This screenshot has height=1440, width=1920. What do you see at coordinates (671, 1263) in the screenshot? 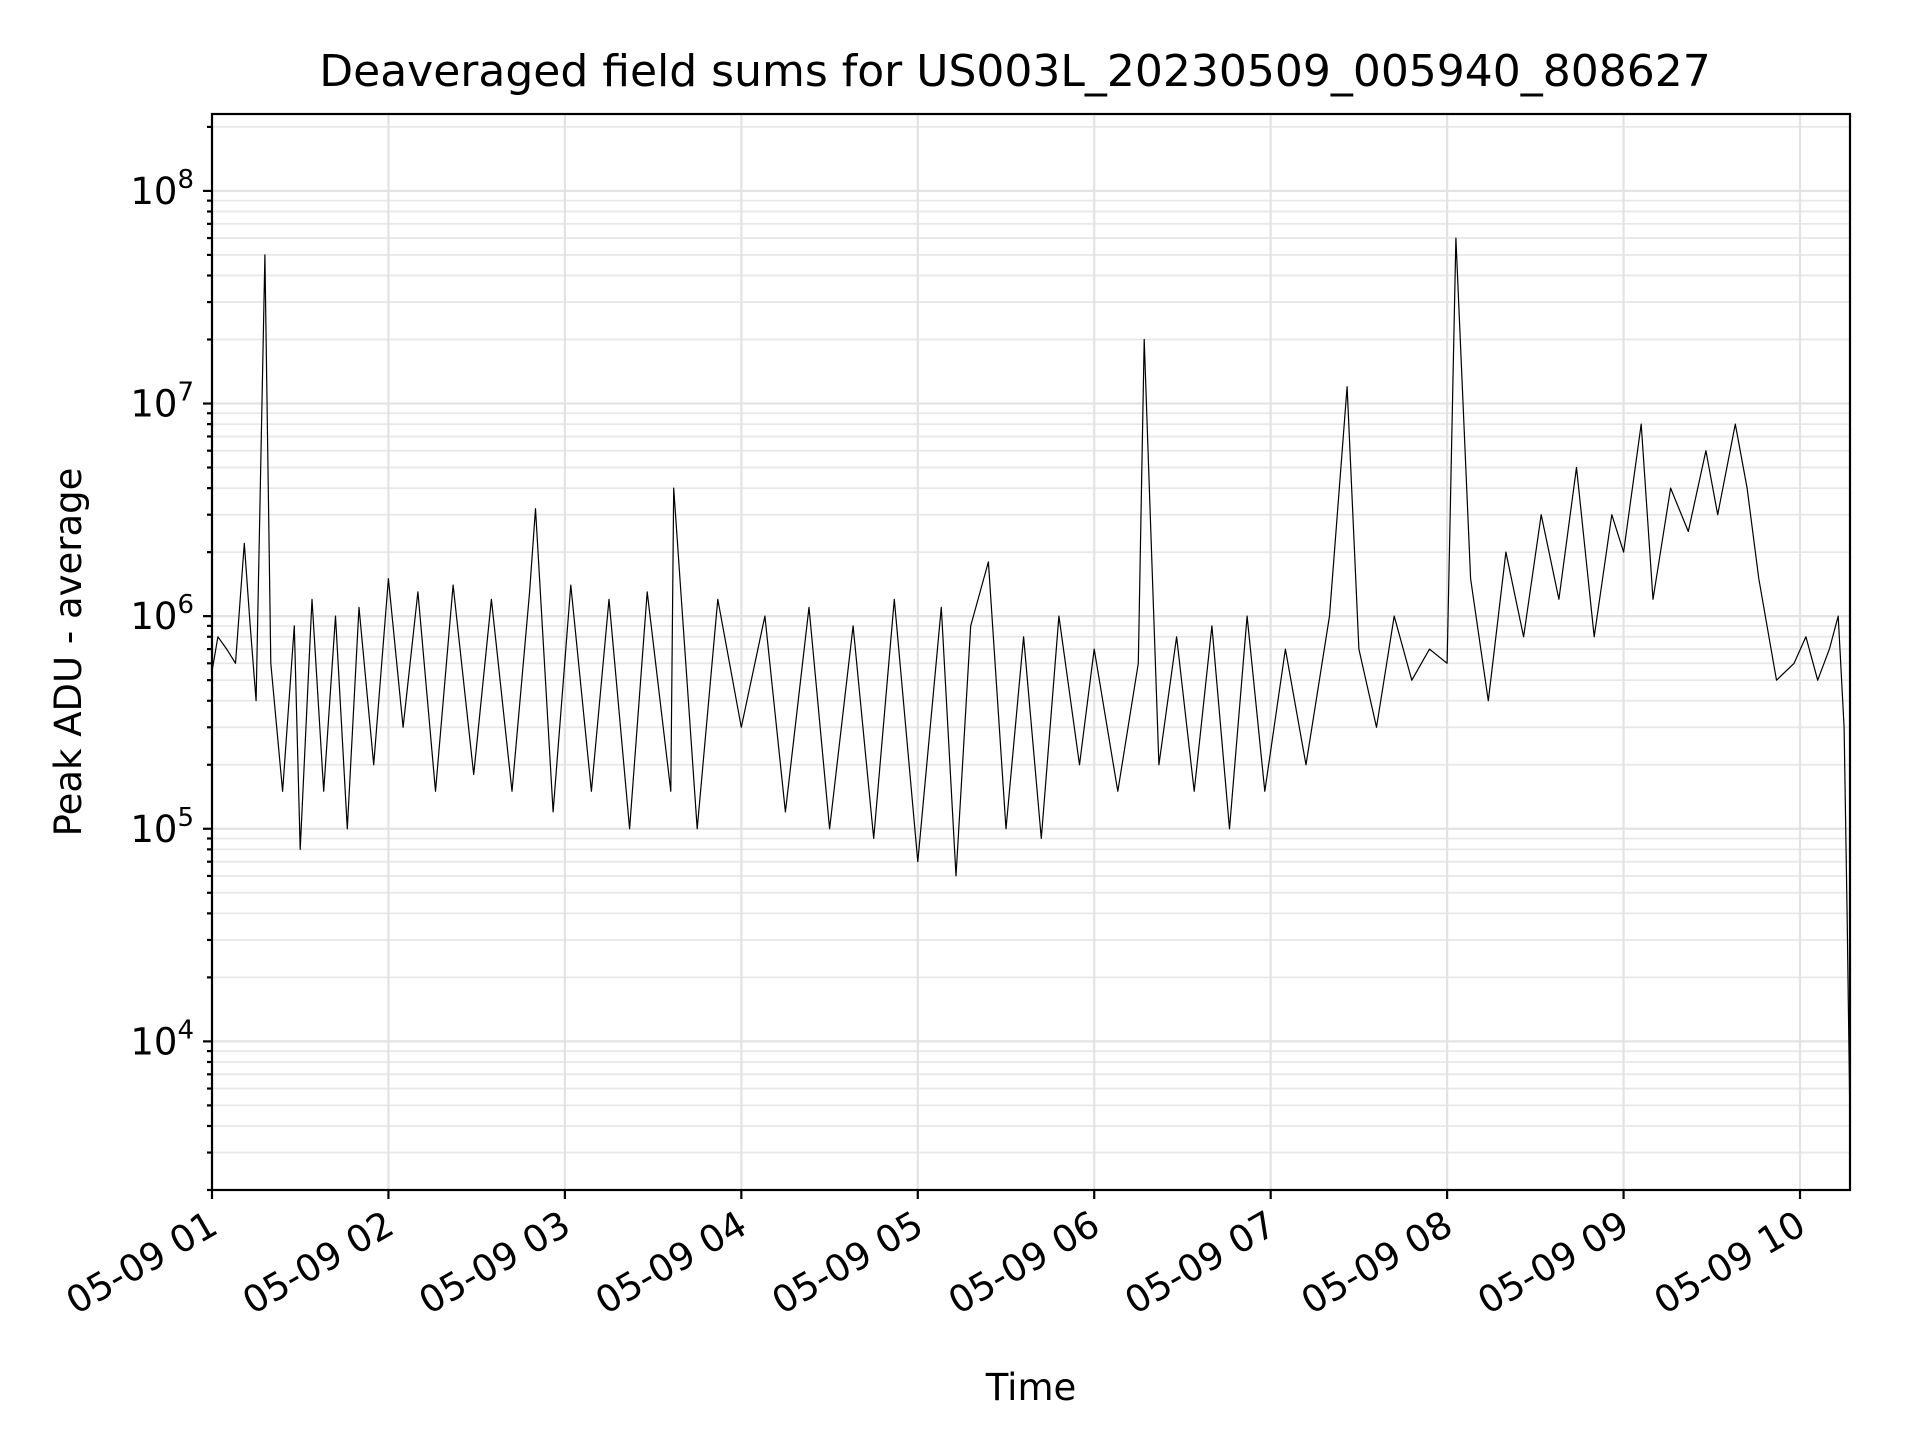
I see `x-tick-label: 05-09 04` at bounding box center [671, 1263].